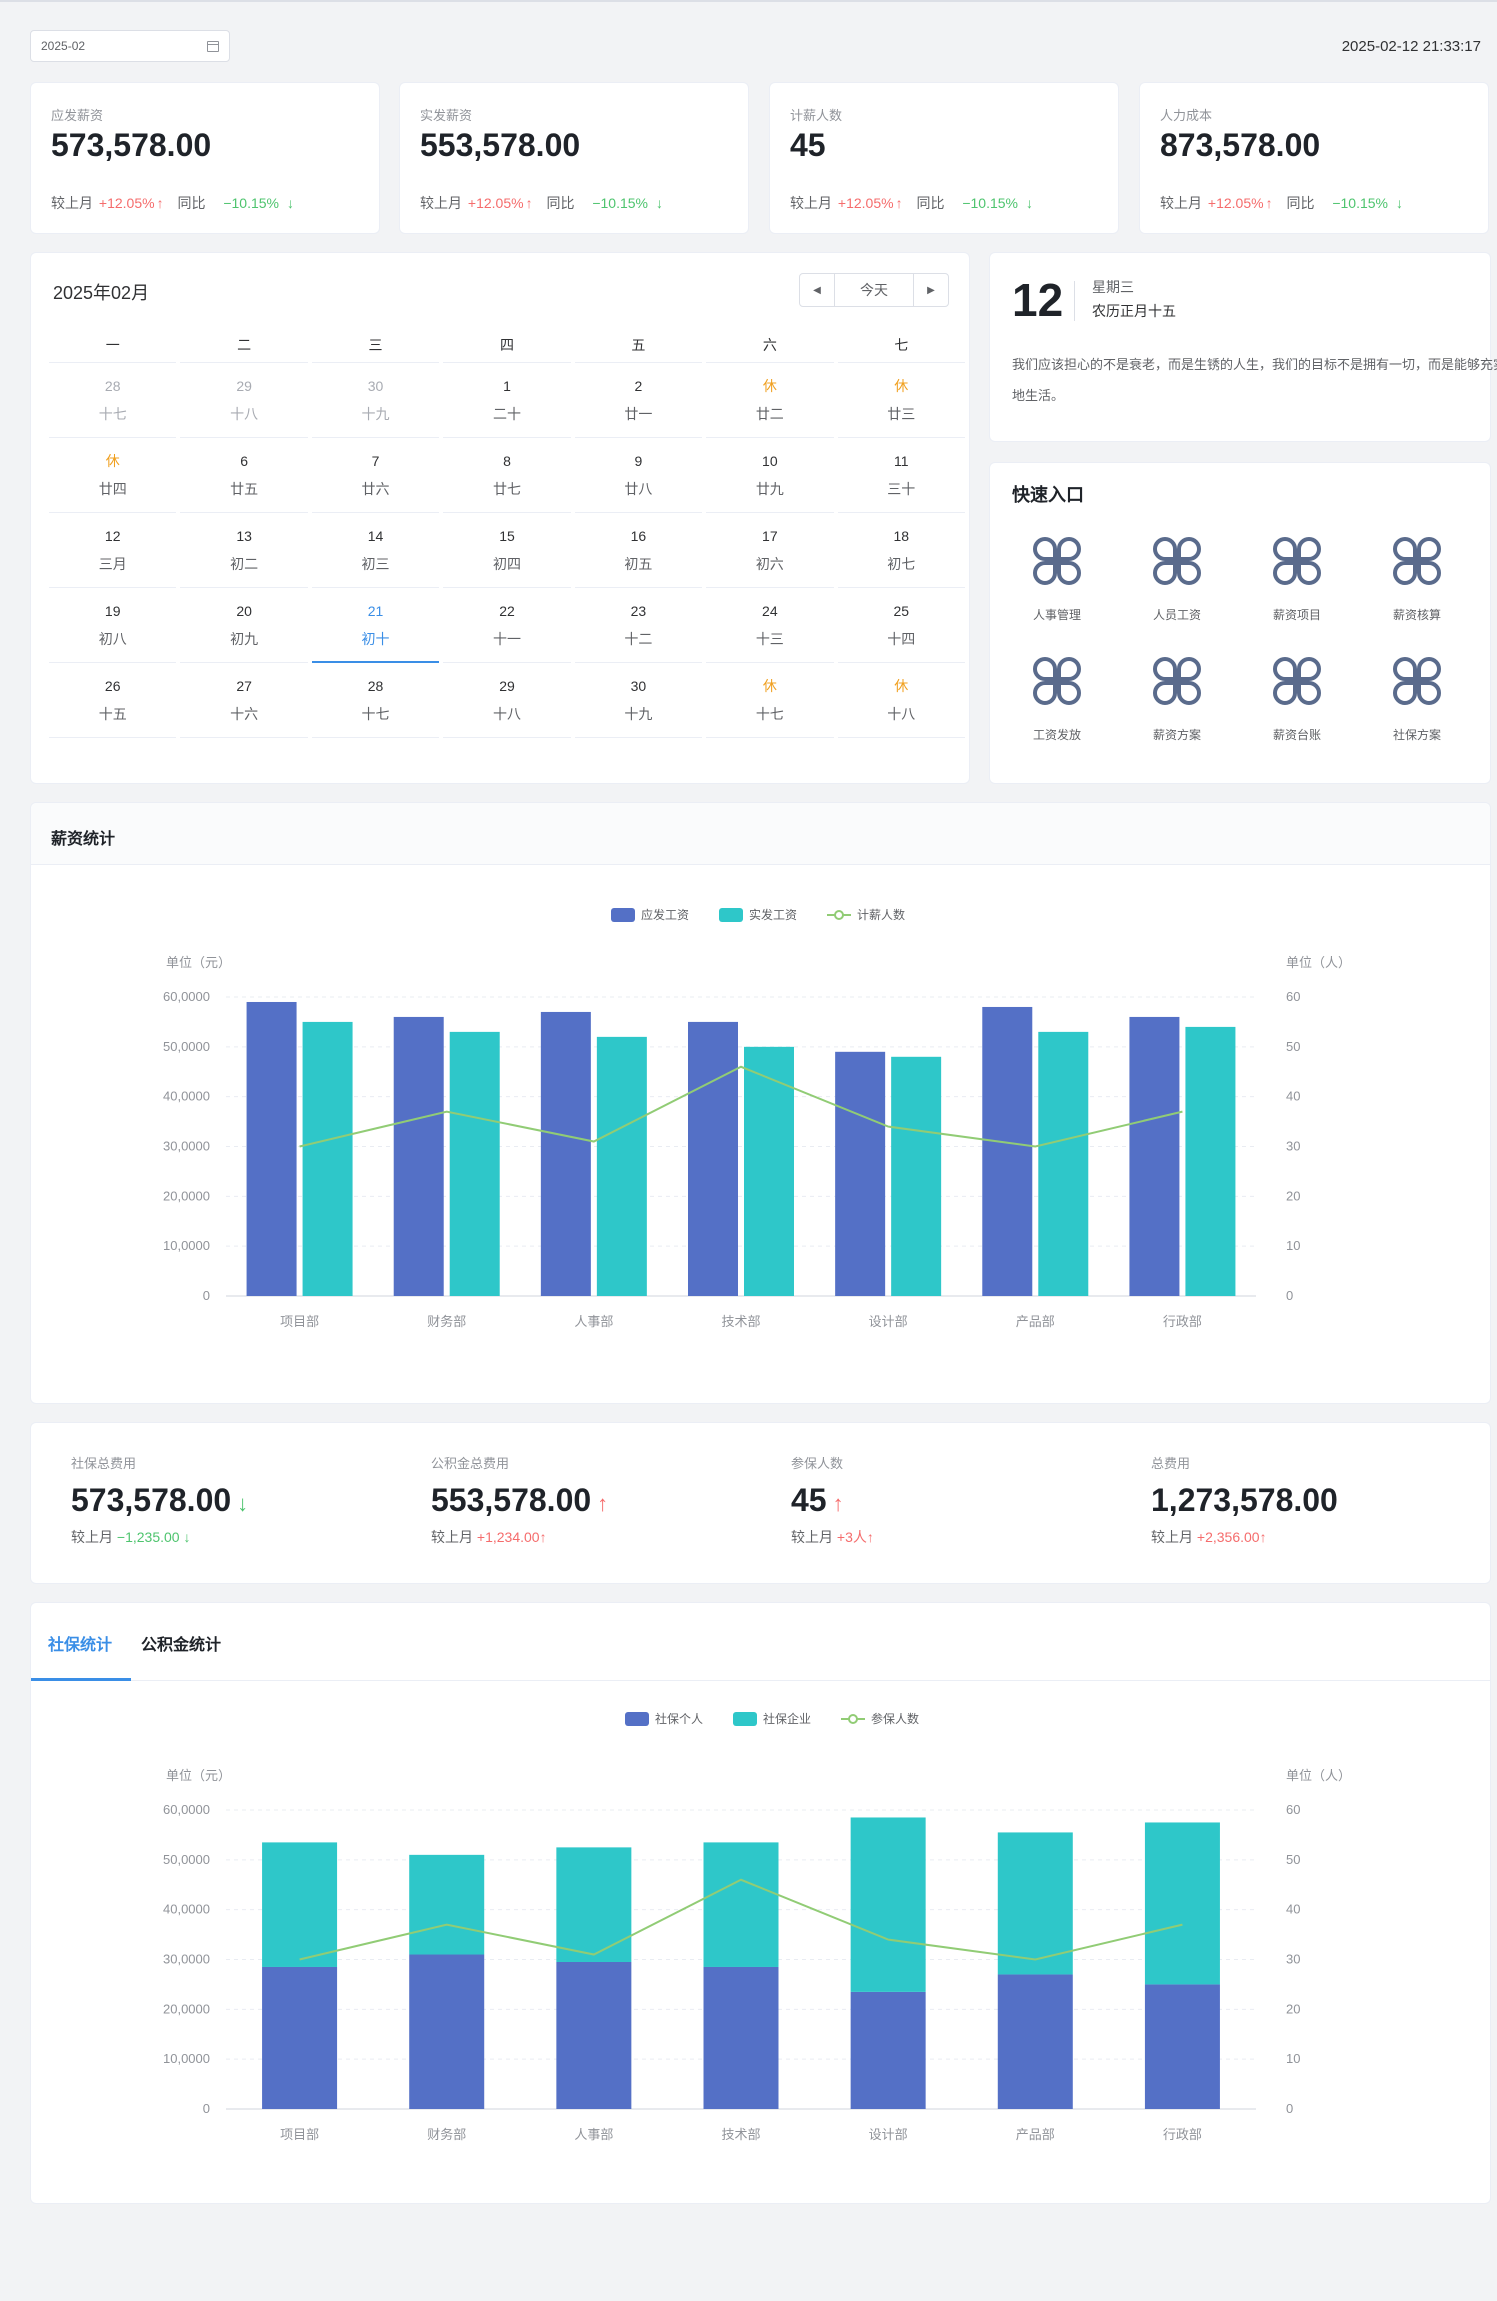 The image size is (1497, 2301). I want to click on quick-entry-item: 人事管理, so click(1057, 583).